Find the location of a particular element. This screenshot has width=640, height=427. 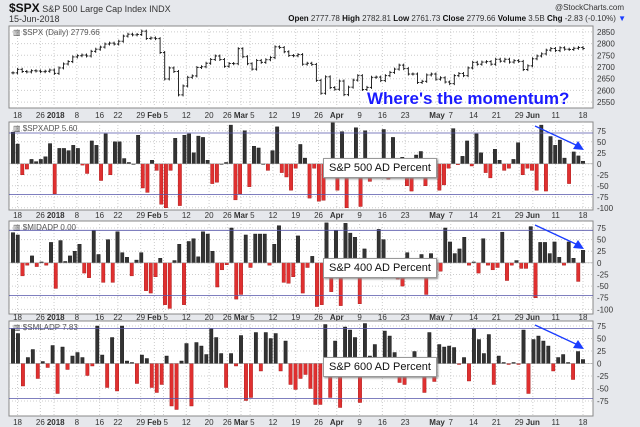

x-tick-label: 18 is located at coordinates (583, 115).